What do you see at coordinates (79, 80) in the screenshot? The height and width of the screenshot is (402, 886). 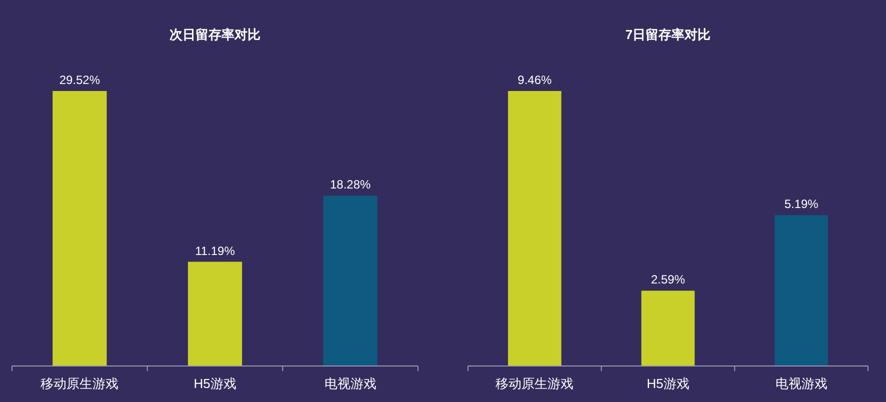 I see `data-label: 29.52%` at bounding box center [79, 80].